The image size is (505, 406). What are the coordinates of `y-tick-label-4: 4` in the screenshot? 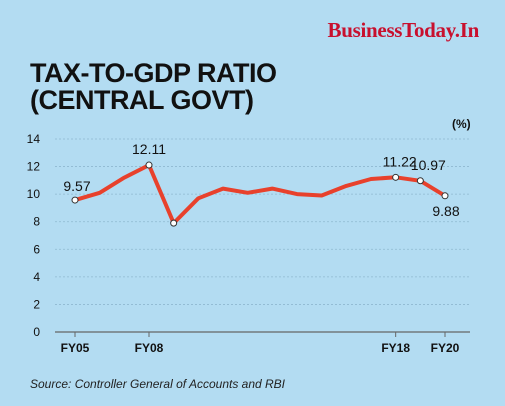 It's located at (36, 277).